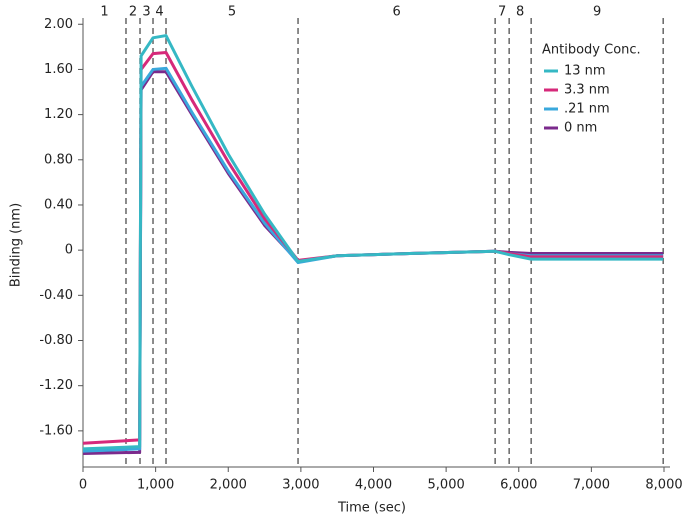  I want to click on phase-label: 7, so click(502, 12).